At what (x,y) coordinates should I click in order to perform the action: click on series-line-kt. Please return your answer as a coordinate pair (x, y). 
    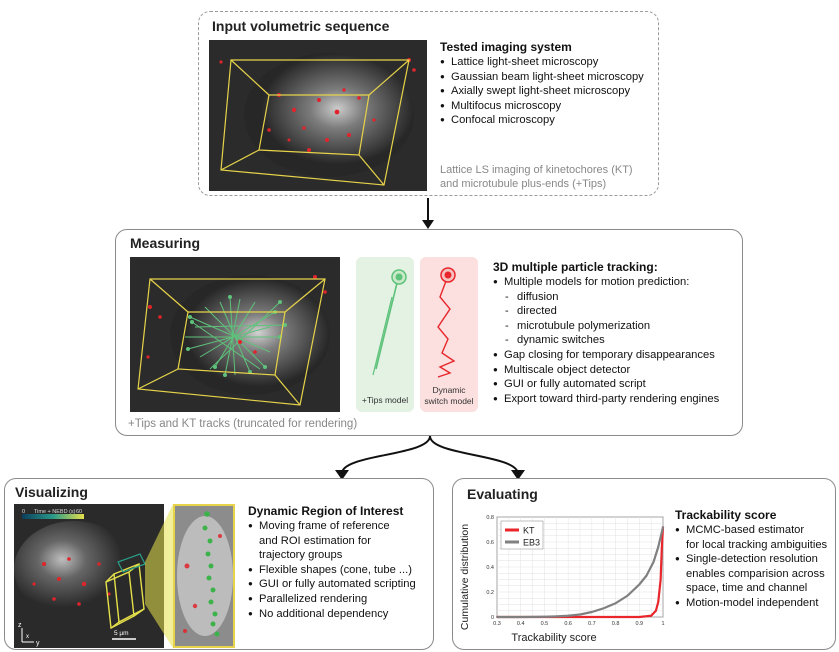
    Looking at the image, I should click on (581, 572).